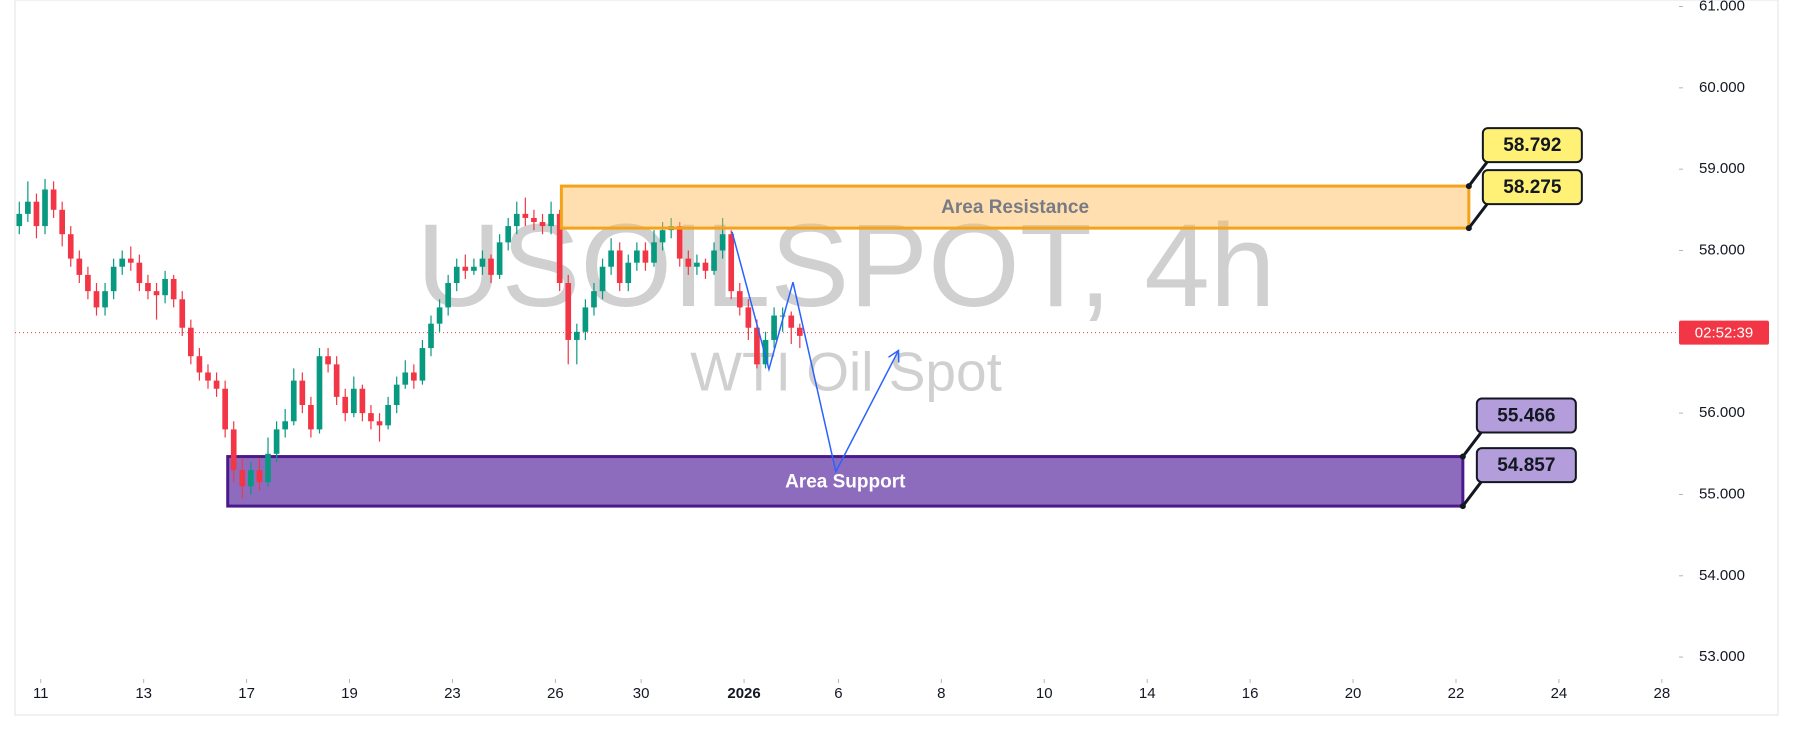 This screenshot has width=1793, height=738. I want to click on price-tag-label: 58.275, so click(1532, 187).